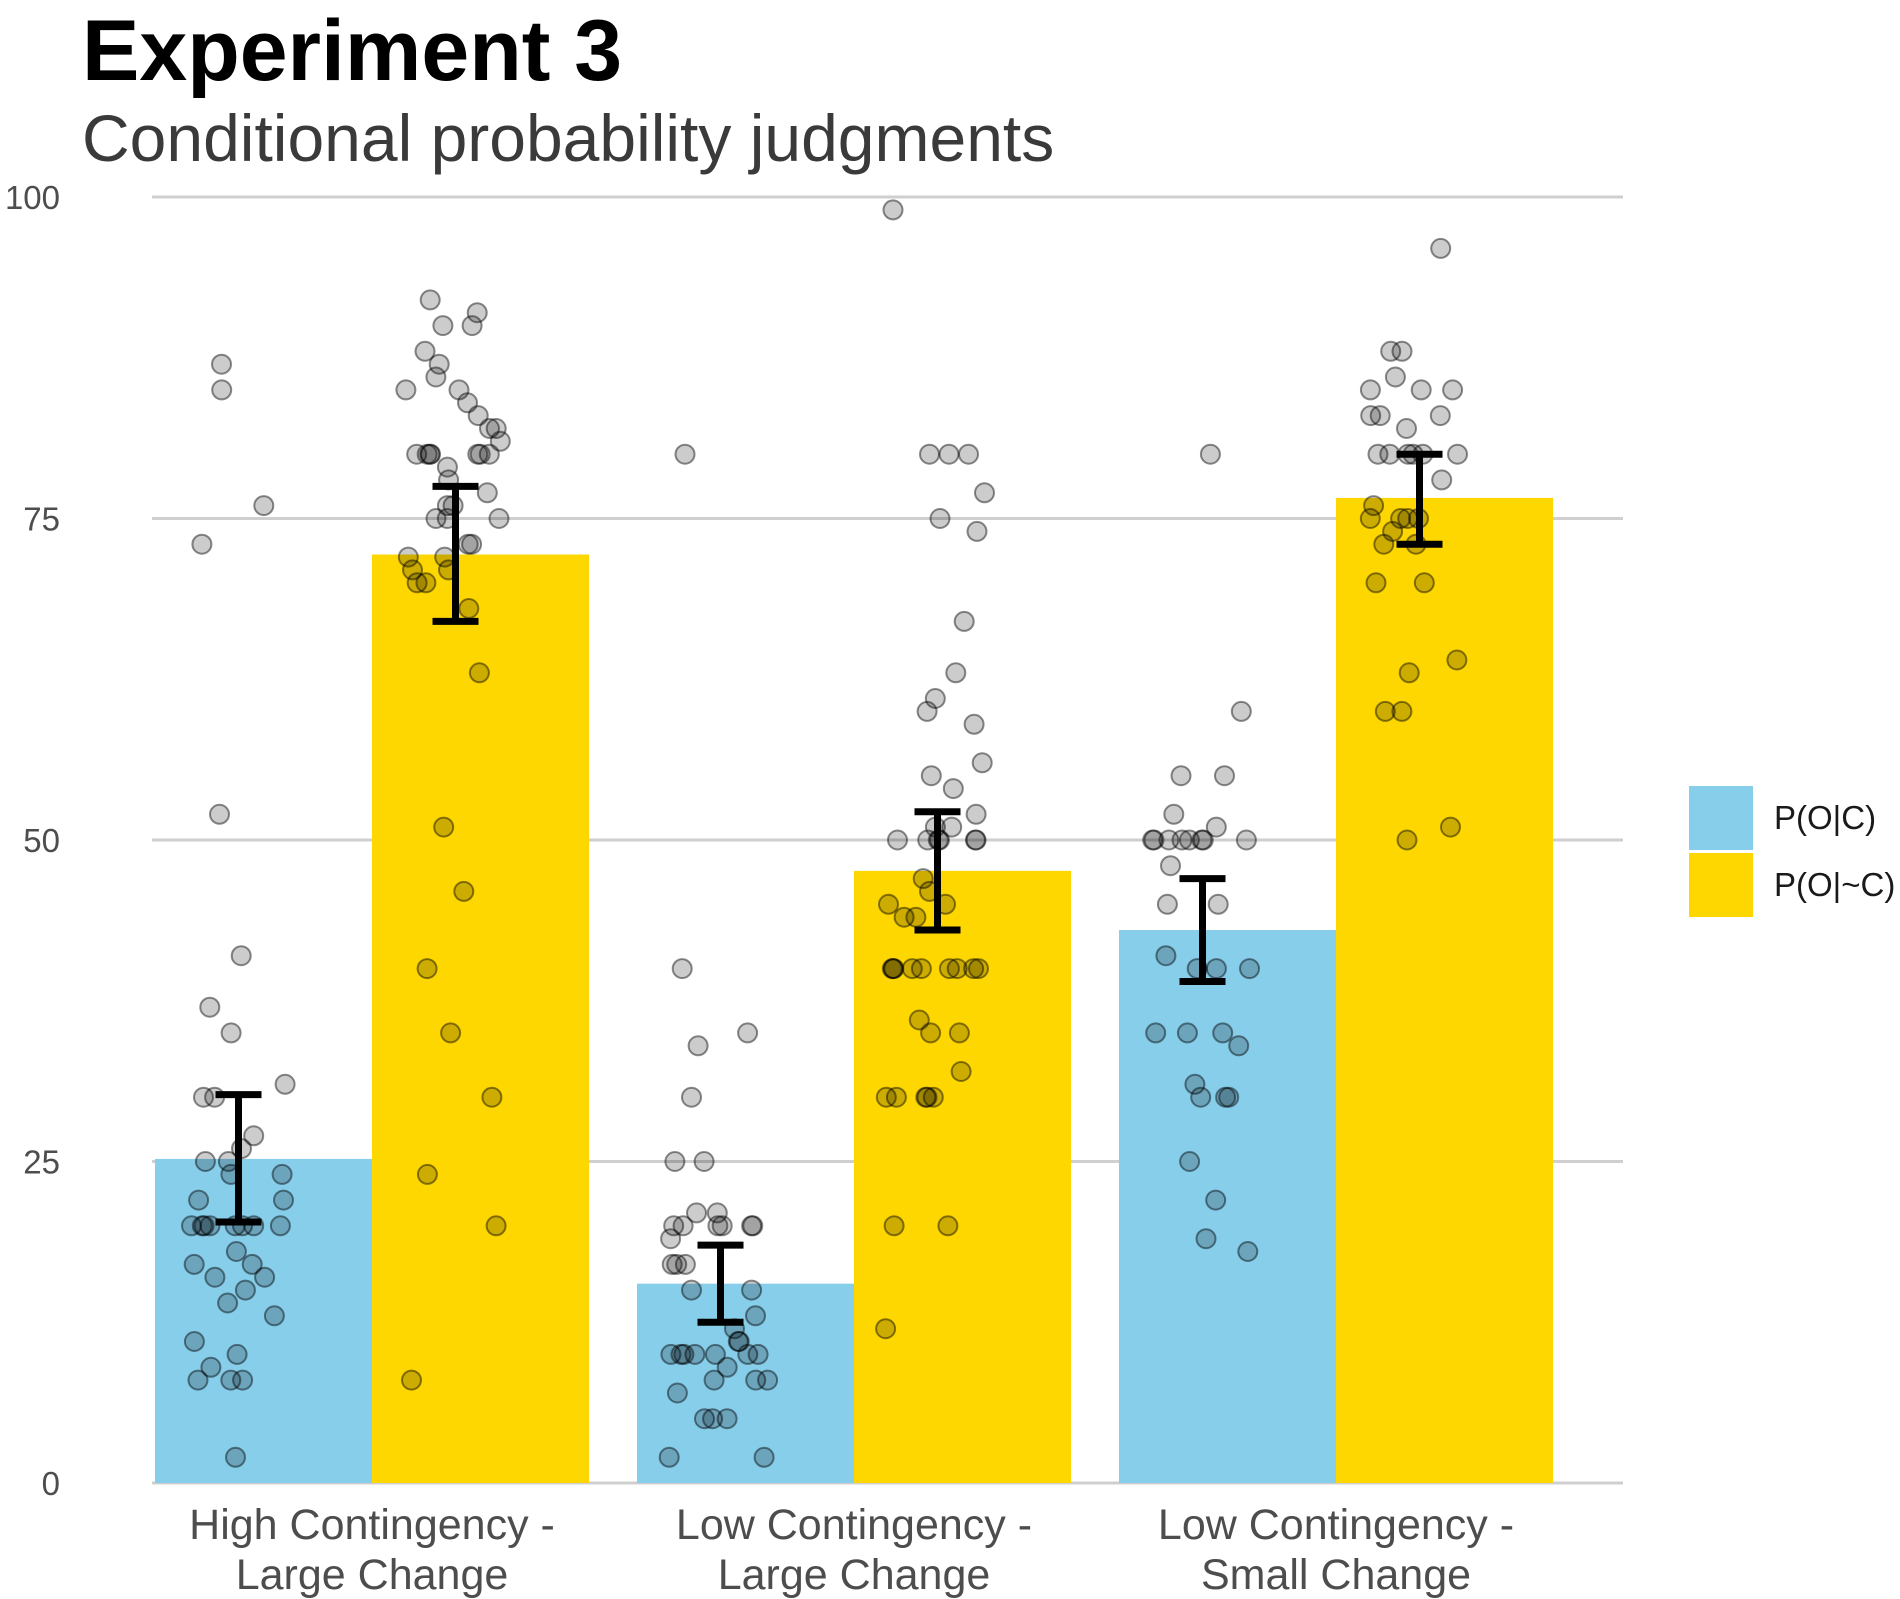  Describe the element at coordinates (1721, 885) in the screenshot. I see `legend-swatch-p-o-given-not-c` at that location.